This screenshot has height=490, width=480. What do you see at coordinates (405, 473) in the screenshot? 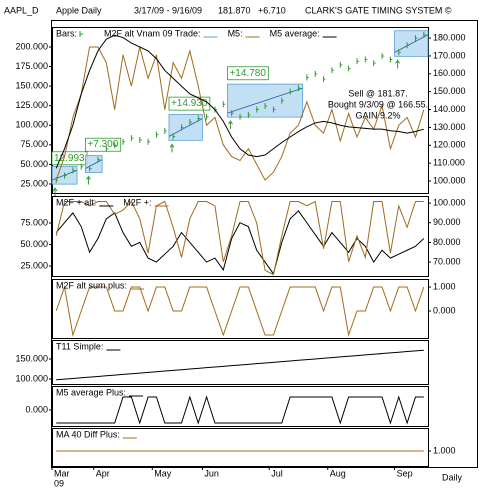
I see `x-tick-label: Sep` at bounding box center [405, 473].